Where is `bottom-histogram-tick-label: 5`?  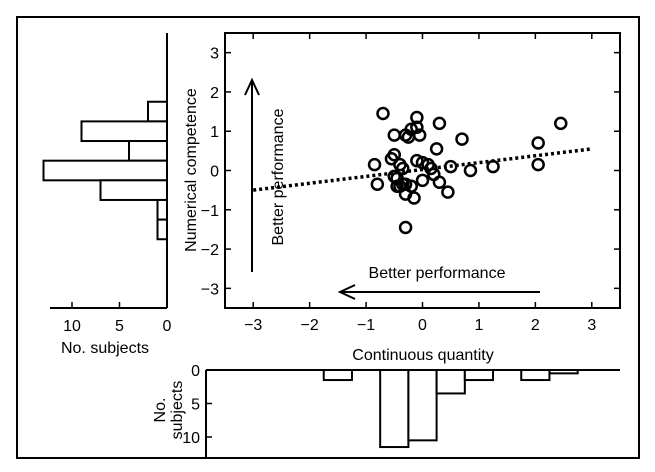 bottom-histogram-tick-label: 5 is located at coordinates (195, 405).